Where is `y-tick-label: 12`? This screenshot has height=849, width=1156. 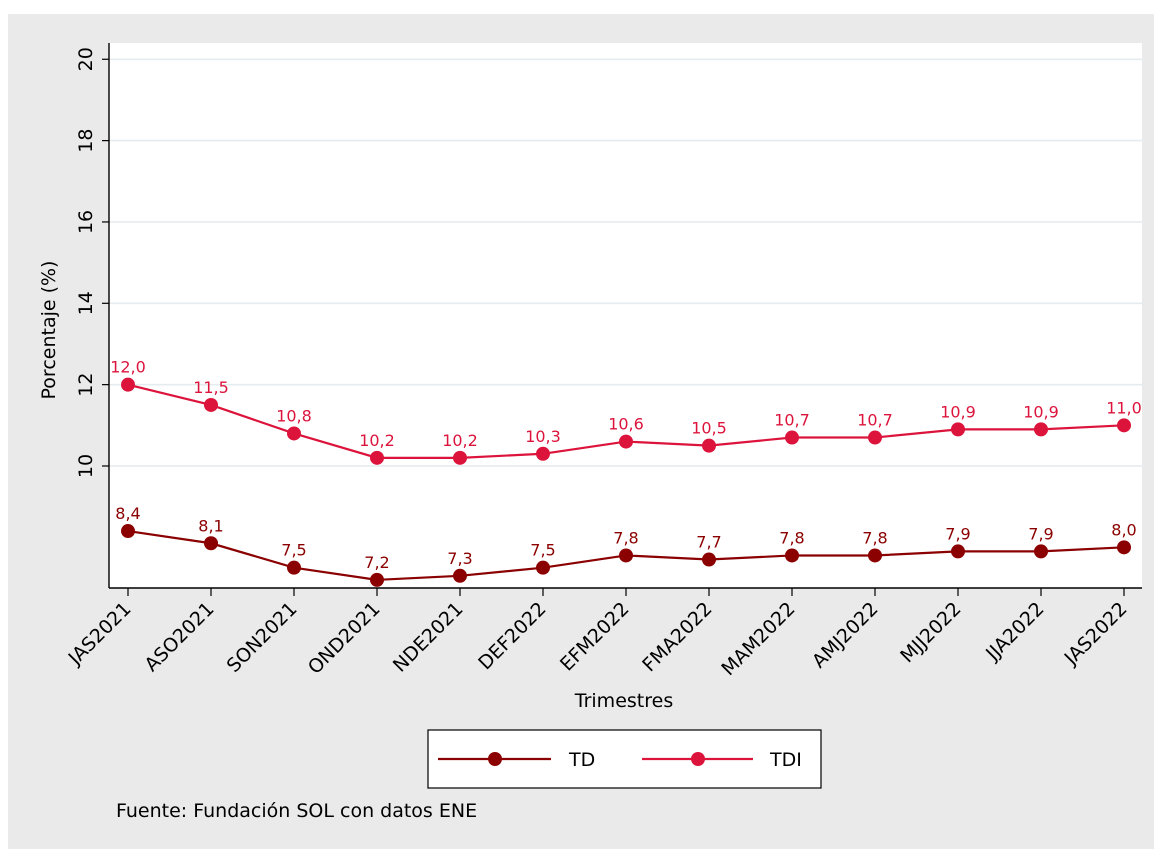
y-tick-label: 12 is located at coordinates (86, 385).